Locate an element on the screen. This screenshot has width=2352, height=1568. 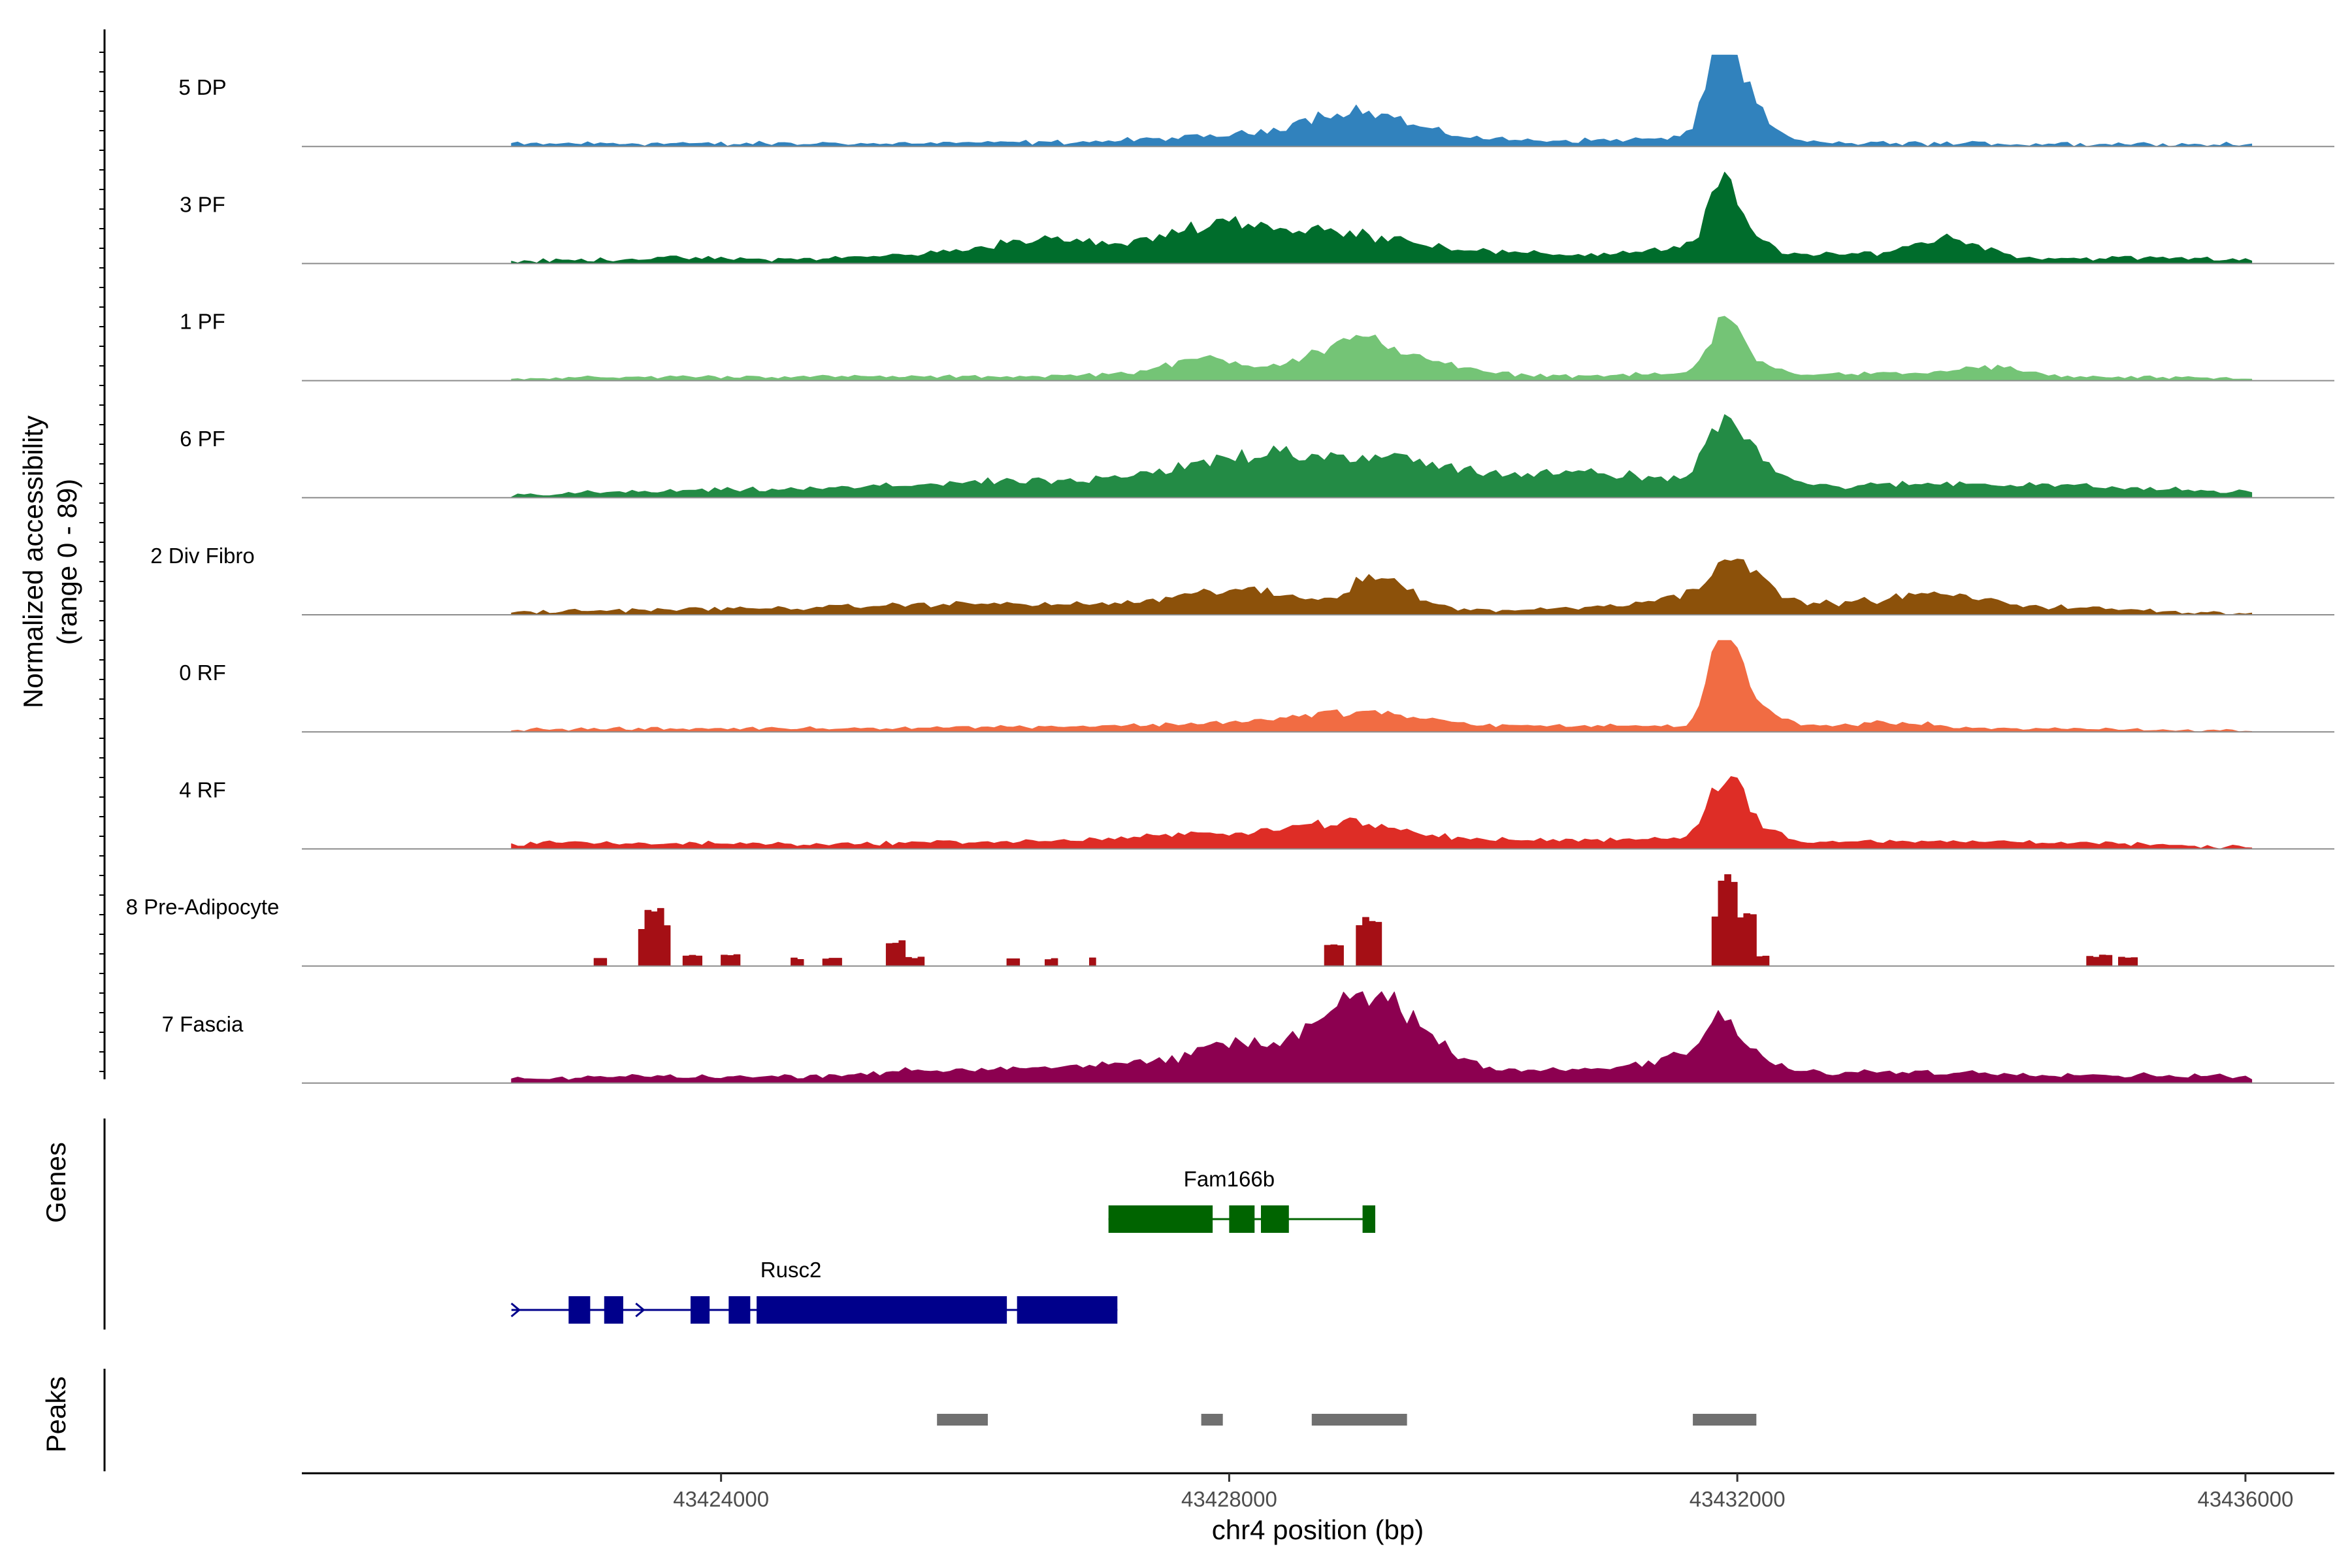
track-4: 6 PF is located at coordinates (1257, 456).